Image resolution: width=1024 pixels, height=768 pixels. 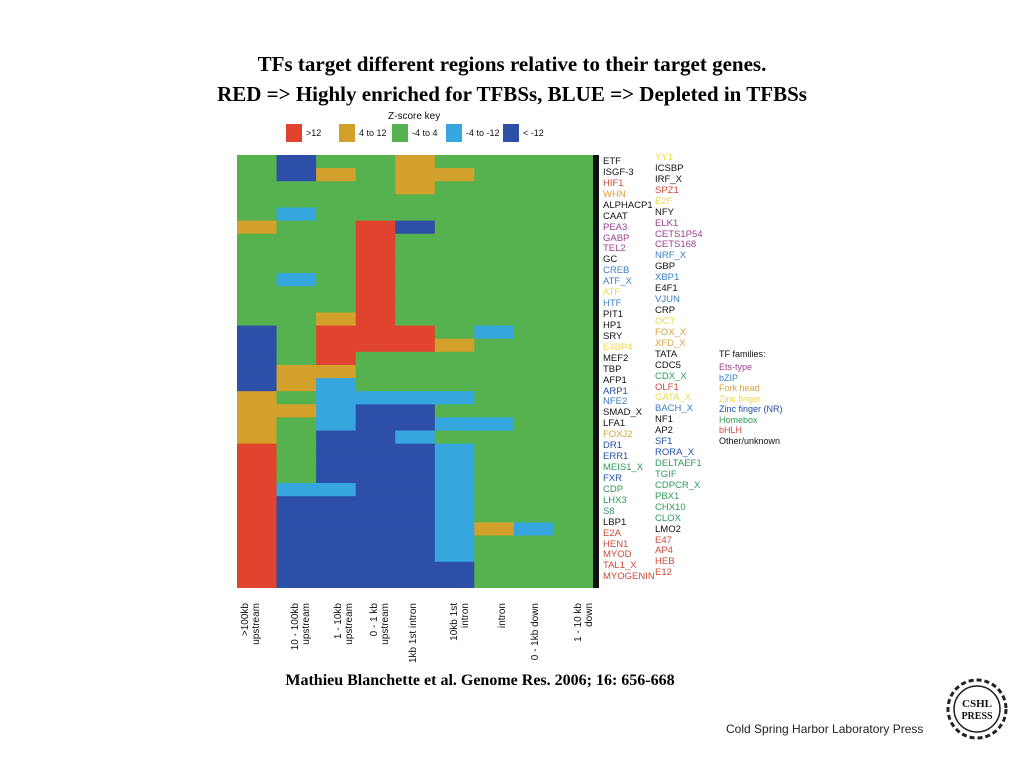 I want to click on tf-label: CDX_X, so click(x=671, y=376).